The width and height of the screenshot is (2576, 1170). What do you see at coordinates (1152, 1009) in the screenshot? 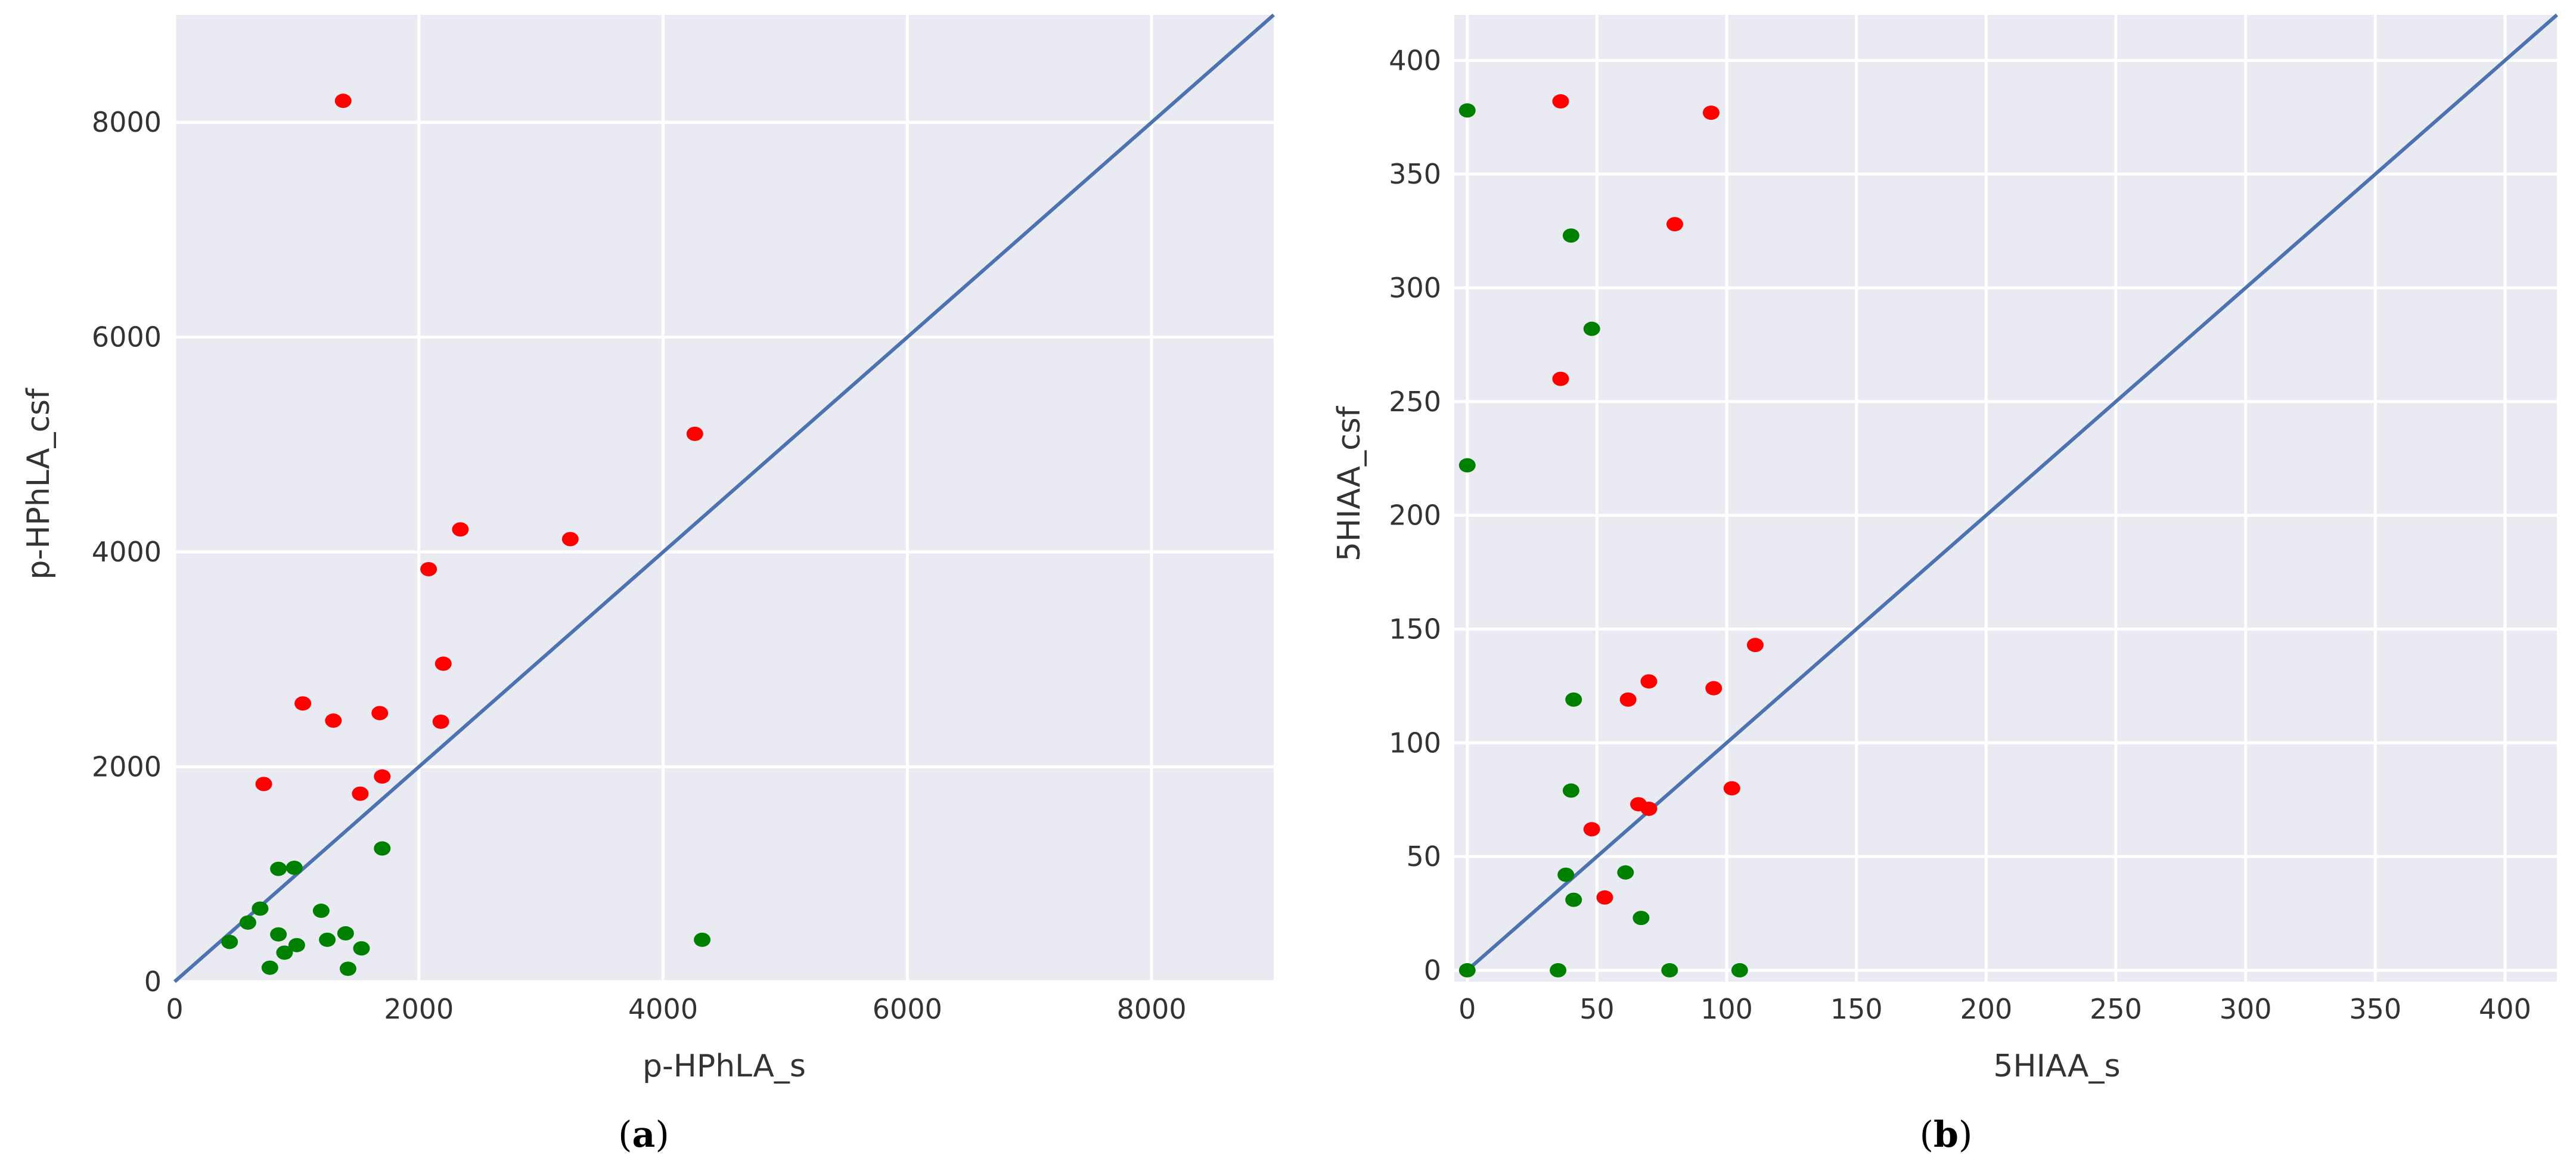
I see `chart-a-x-tick-label: 8000` at bounding box center [1152, 1009].